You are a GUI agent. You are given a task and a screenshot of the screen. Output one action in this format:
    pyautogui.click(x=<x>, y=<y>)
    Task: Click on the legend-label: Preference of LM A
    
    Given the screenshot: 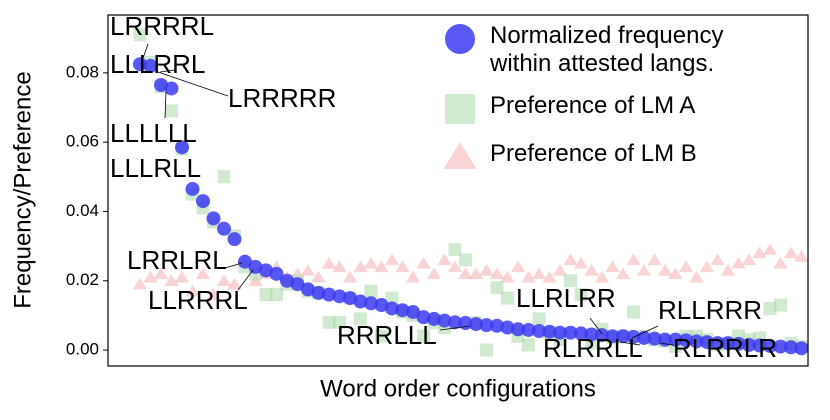 What is the action you would take?
    pyautogui.click(x=593, y=105)
    